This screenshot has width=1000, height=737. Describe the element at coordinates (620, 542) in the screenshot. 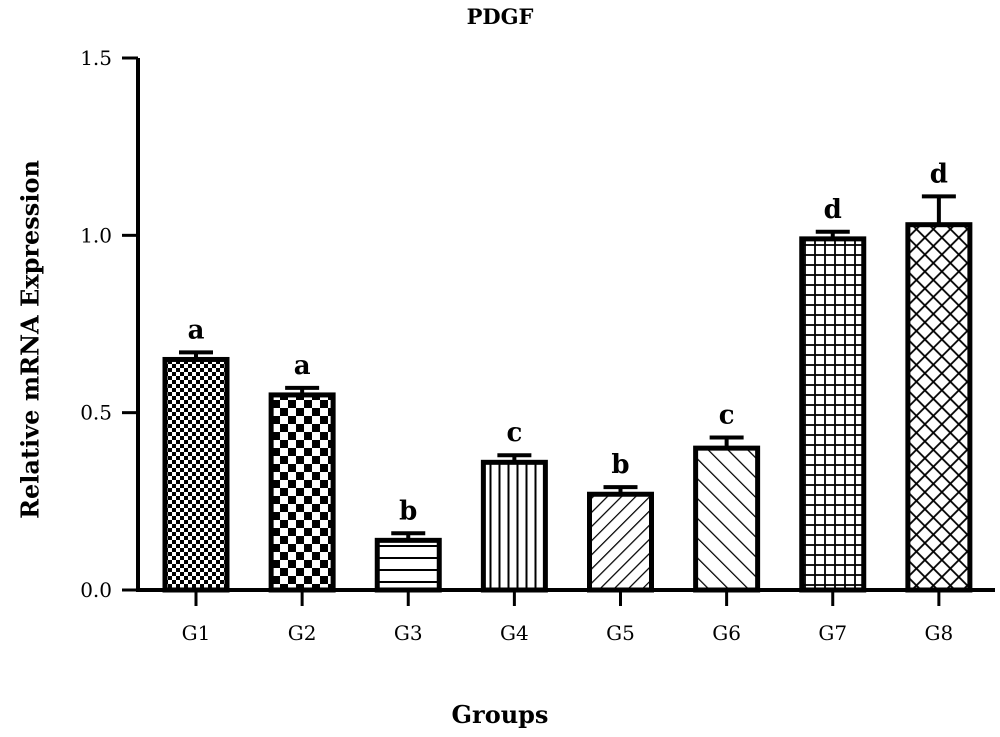

I see `bar-g5` at that location.